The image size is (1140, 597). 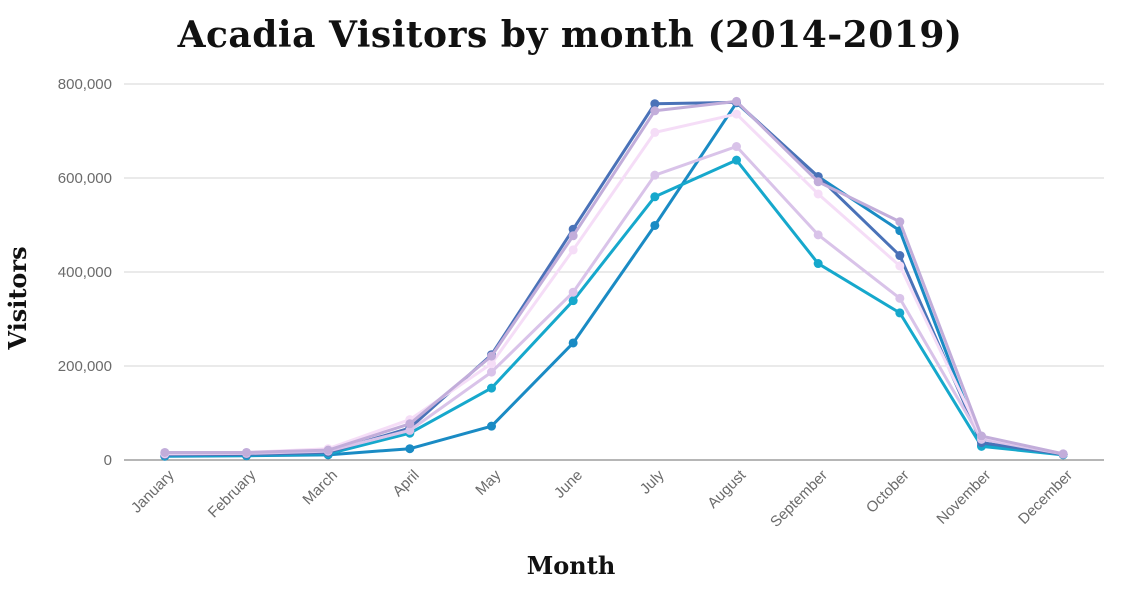 What do you see at coordinates (232, 493) in the screenshot?
I see `x-tick-label: February` at bounding box center [232, 493].